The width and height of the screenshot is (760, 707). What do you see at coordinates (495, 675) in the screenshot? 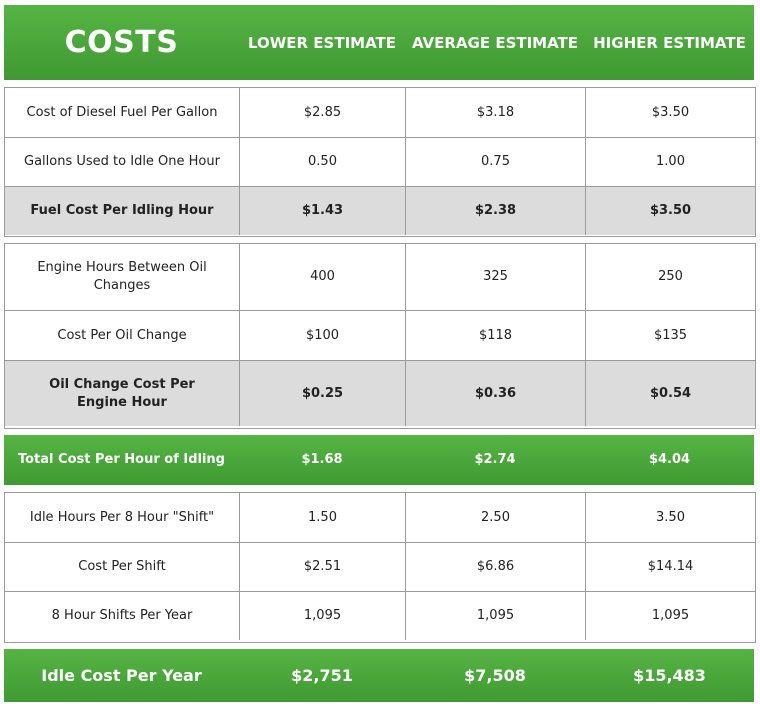
I see `value-average: $7,508` at bounding box center [495, 675].